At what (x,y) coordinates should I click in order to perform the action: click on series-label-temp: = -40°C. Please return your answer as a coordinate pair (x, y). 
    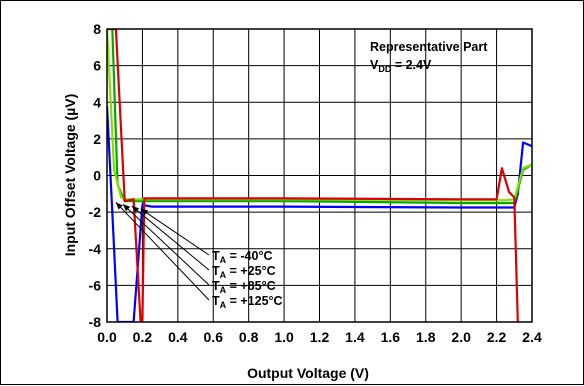
    Looking at the image, I should click on (249, 256).